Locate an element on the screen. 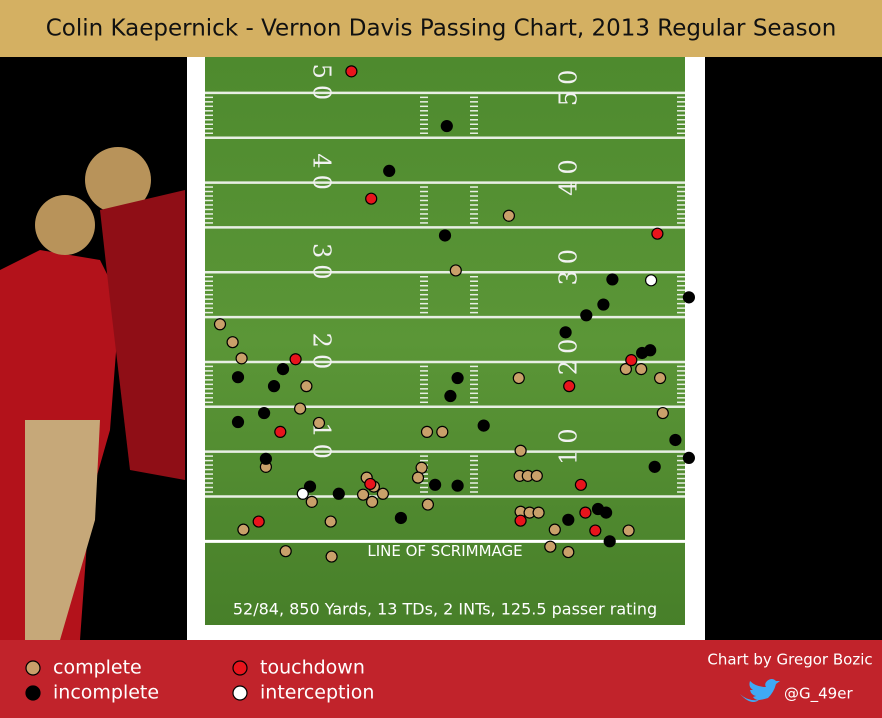 The width and height of the screenshot is (882, 718). player-photo is located at coordinates (92, 393).